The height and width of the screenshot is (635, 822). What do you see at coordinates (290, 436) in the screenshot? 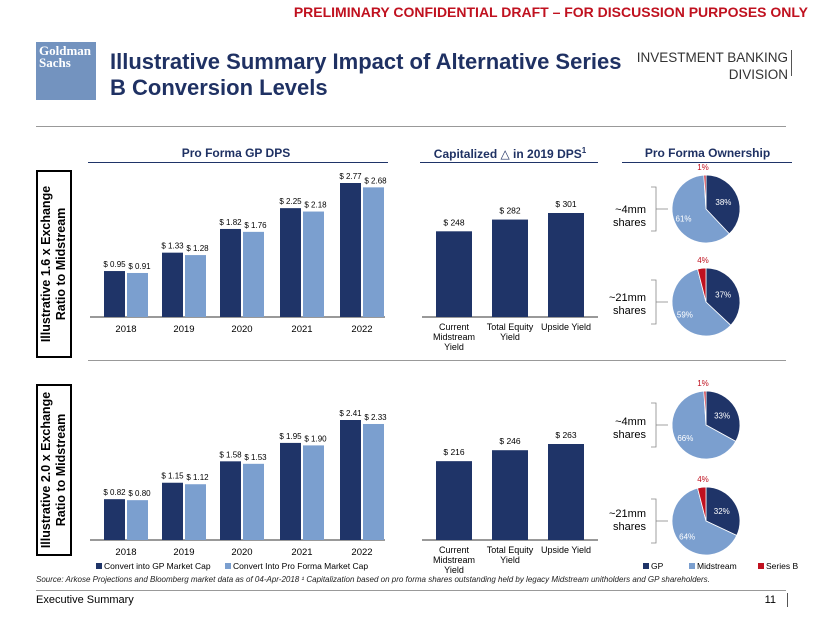
I see `data-label: $ 1.95` at bounding box center [290, 436].